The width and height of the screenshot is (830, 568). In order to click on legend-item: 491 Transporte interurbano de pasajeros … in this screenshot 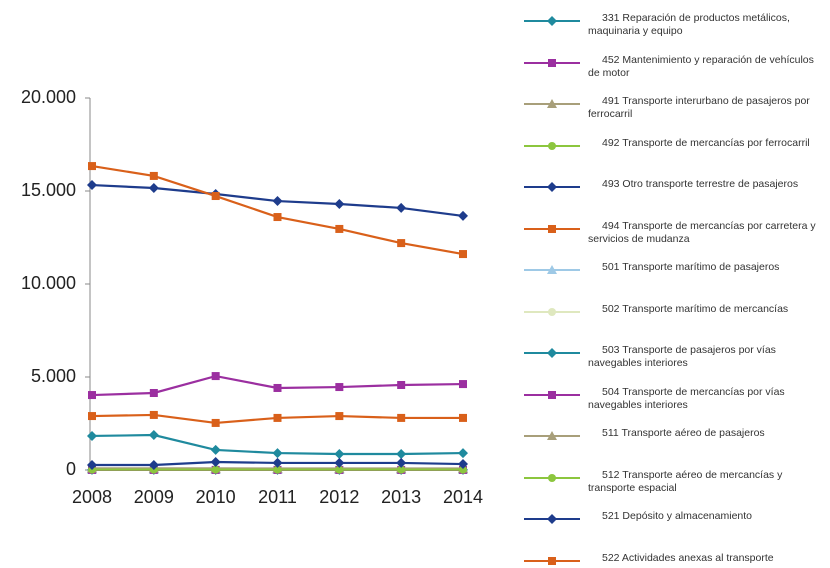, I will do `click(672, 116)`.